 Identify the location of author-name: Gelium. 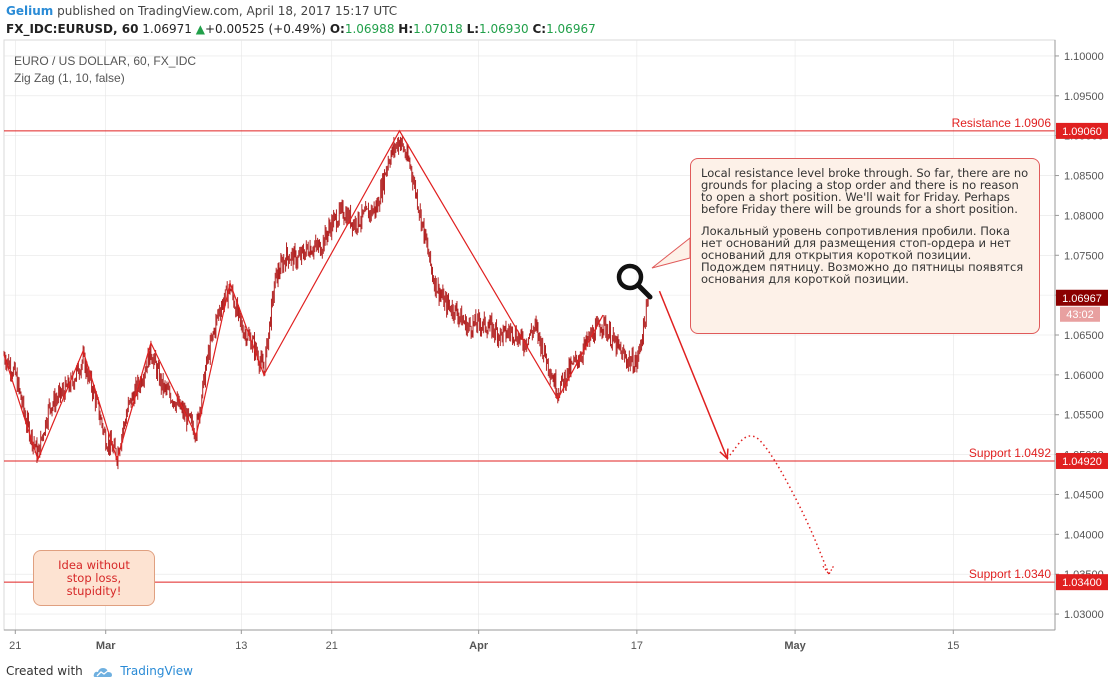
(30, 11).